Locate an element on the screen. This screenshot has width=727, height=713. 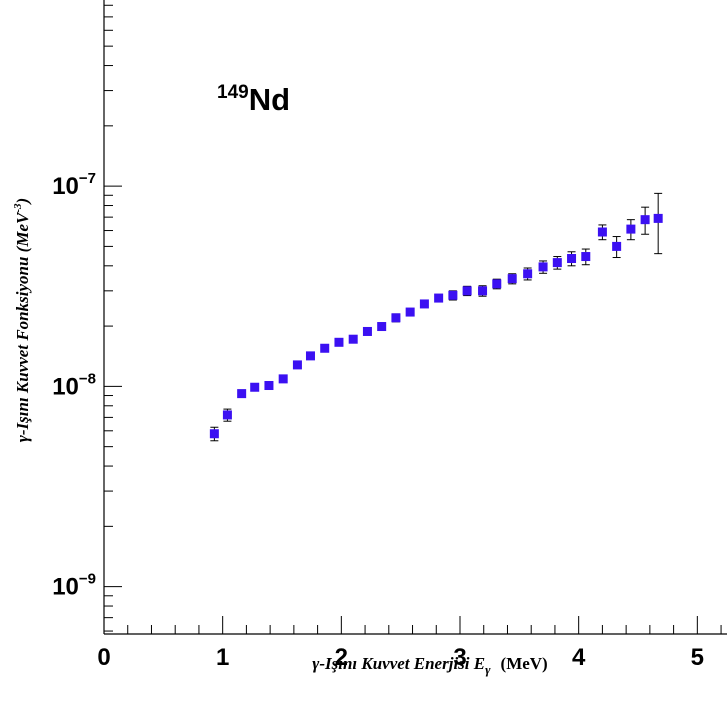
y-tick-label: 10⁻⁸ is located at coordinates (74, 385).